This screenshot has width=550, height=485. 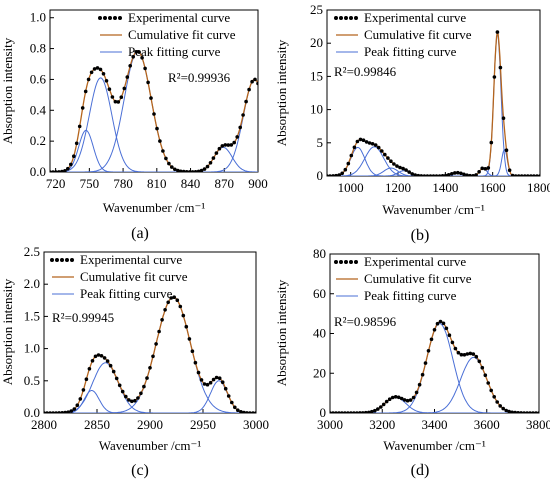 I want to click on x-tick-label: 1400, so click(x=445, y=187).